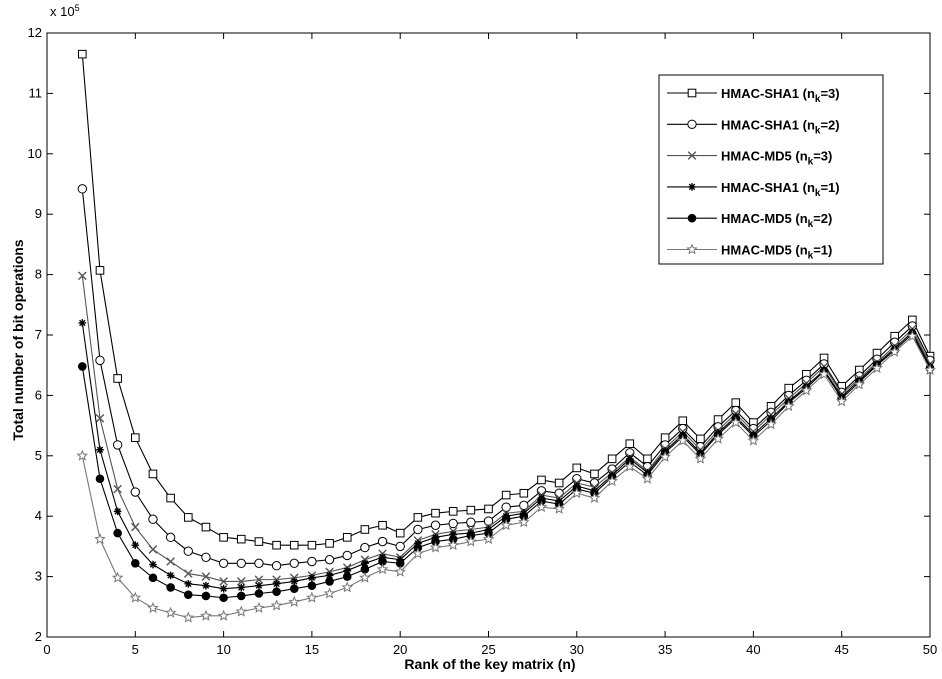 The width and height of the screenshot is (942, 679). What do you see at coordinates (35, 153) in the screenshot?
I see `y-tick-label: 10` at bounding box center [35, 153].